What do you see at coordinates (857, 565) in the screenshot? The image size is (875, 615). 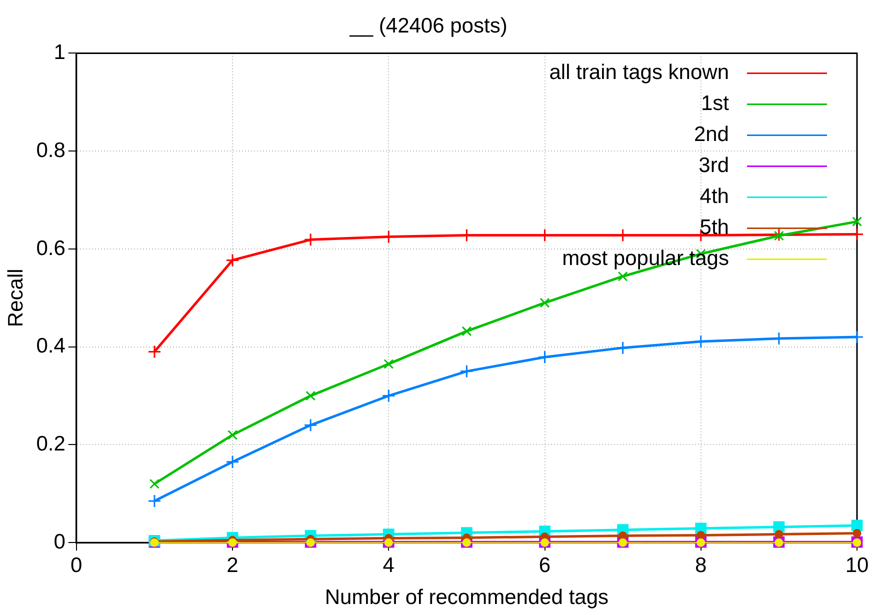 I see `x-tick-label: 10` at bounding box center [857, 565].